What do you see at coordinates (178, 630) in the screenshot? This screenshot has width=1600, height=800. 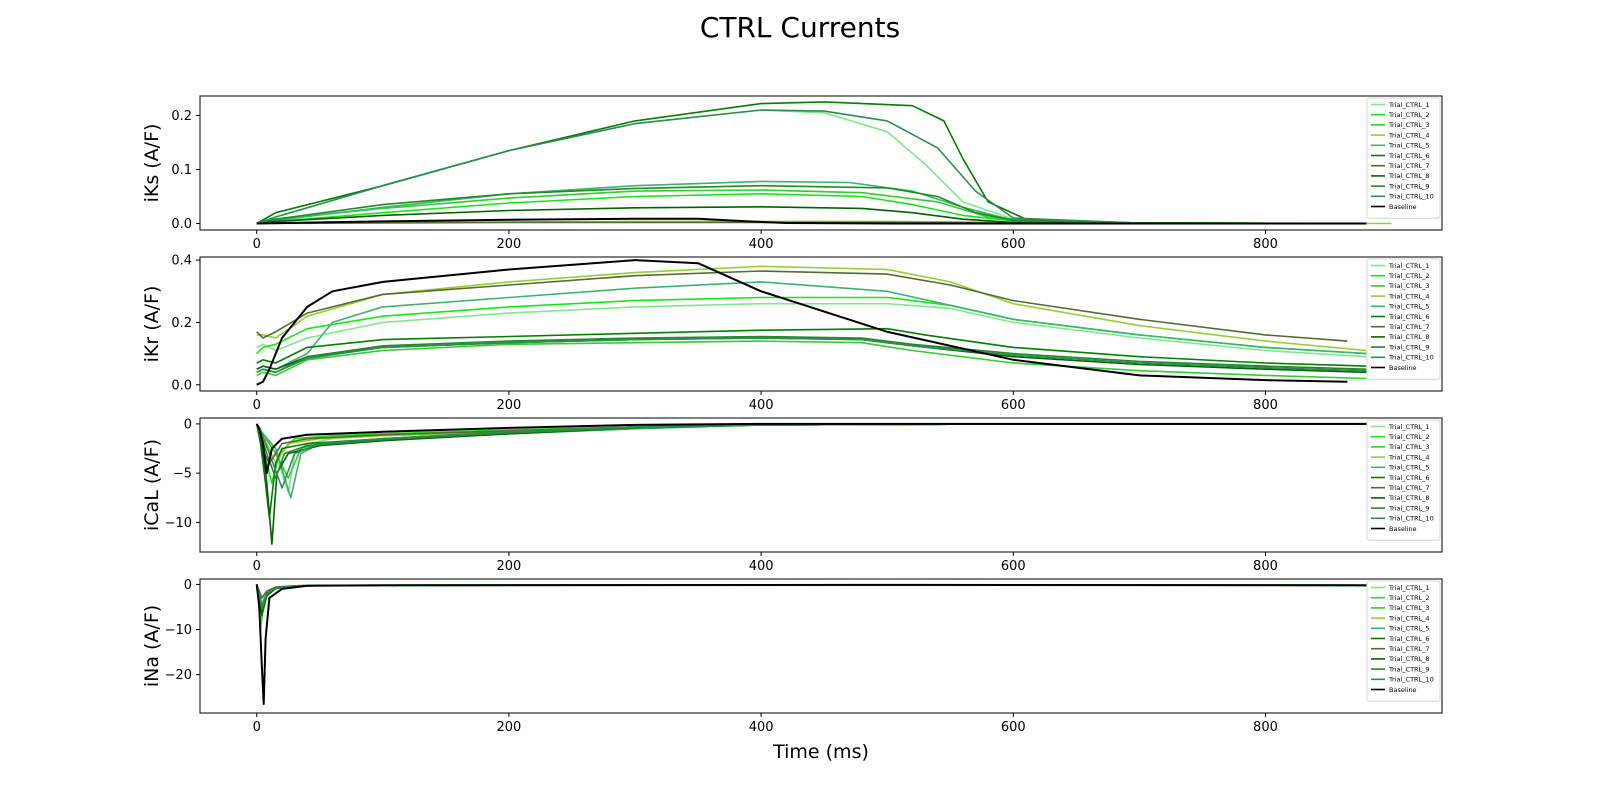 I see `y-tick-label: −10` at bounding box center [178, 630].